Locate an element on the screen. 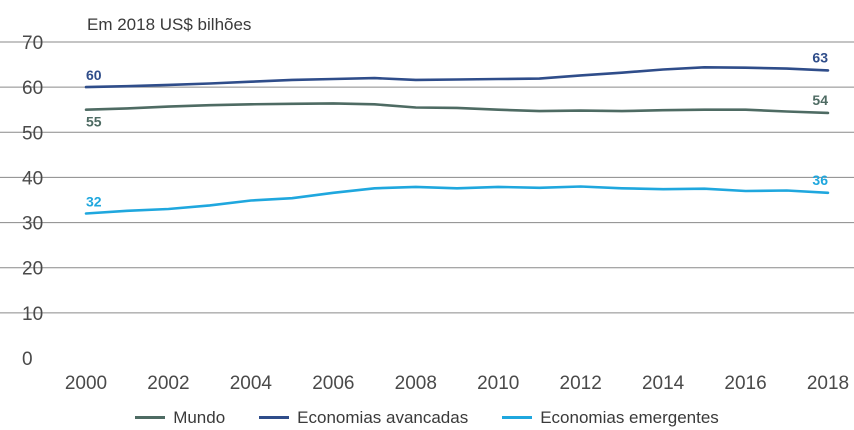 This screenshot has width=854, height=430. y-tick-label: 20 is located at coordinates (32, 269).